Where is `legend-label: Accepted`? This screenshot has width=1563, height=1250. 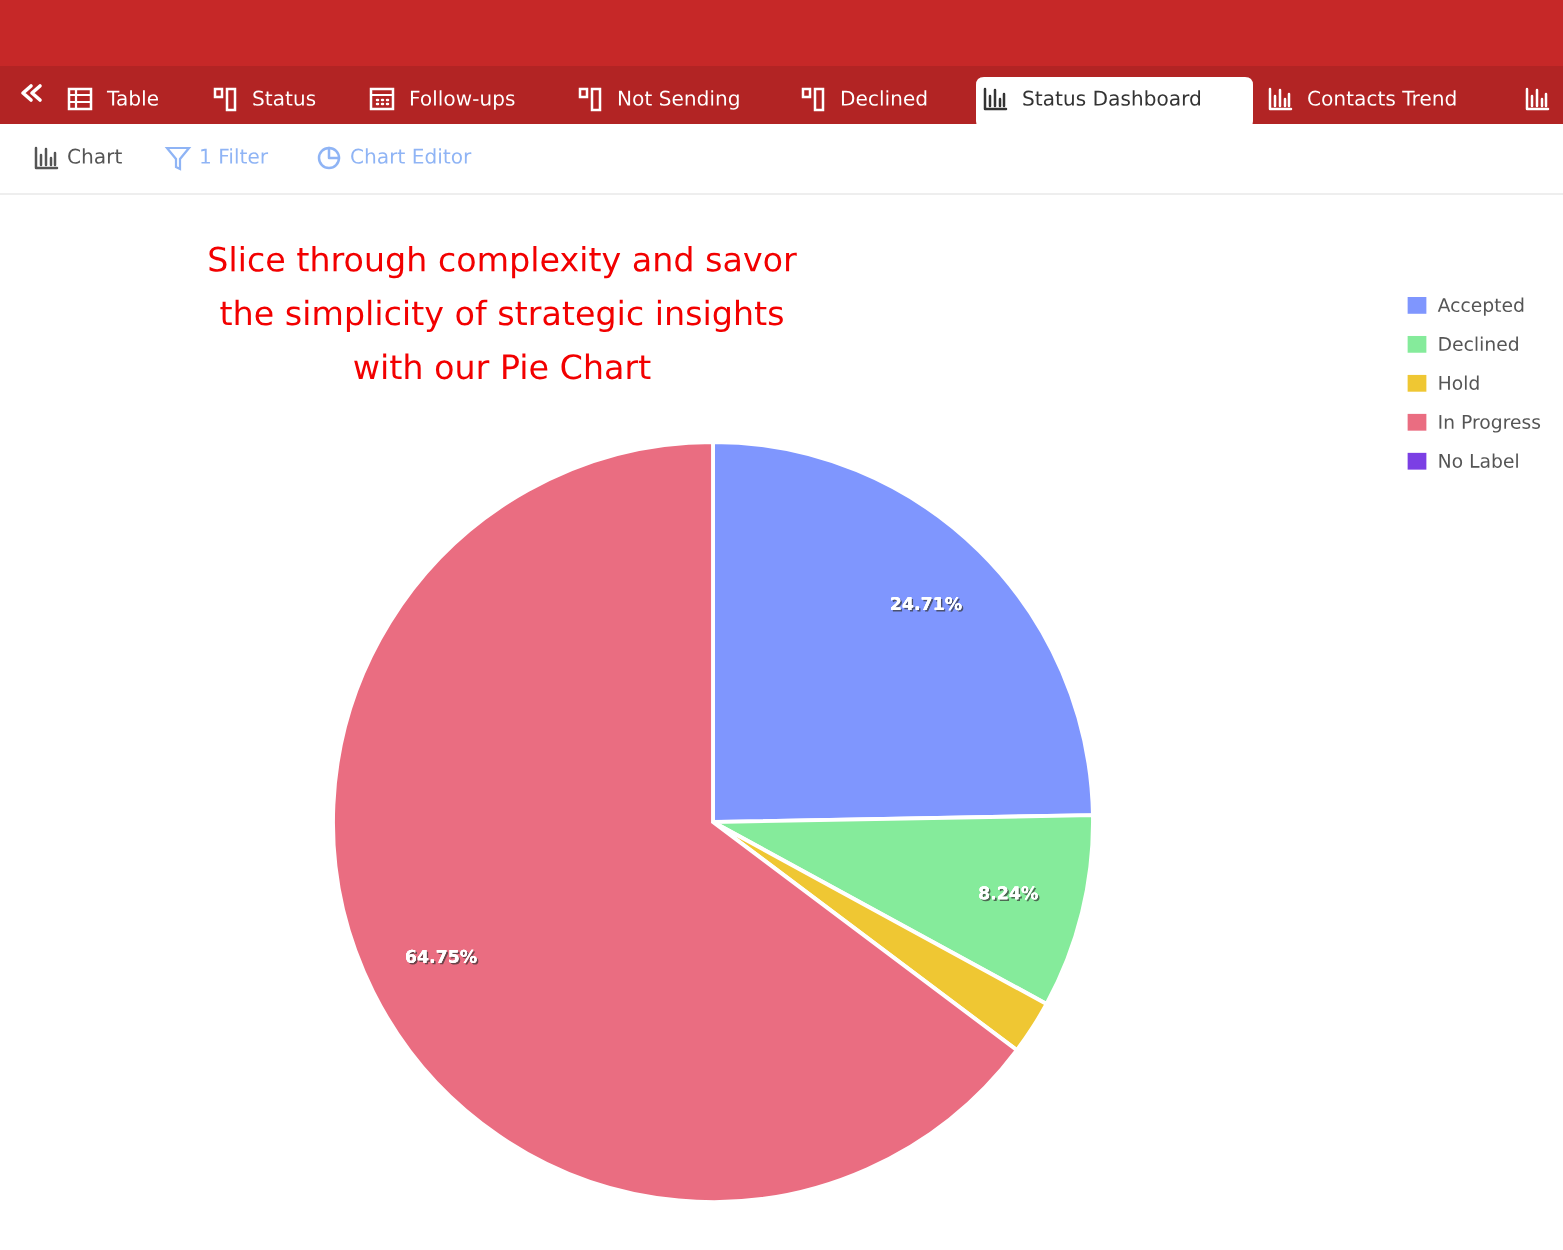 legend-label: Accepted is located at coordinates (1480, 306).